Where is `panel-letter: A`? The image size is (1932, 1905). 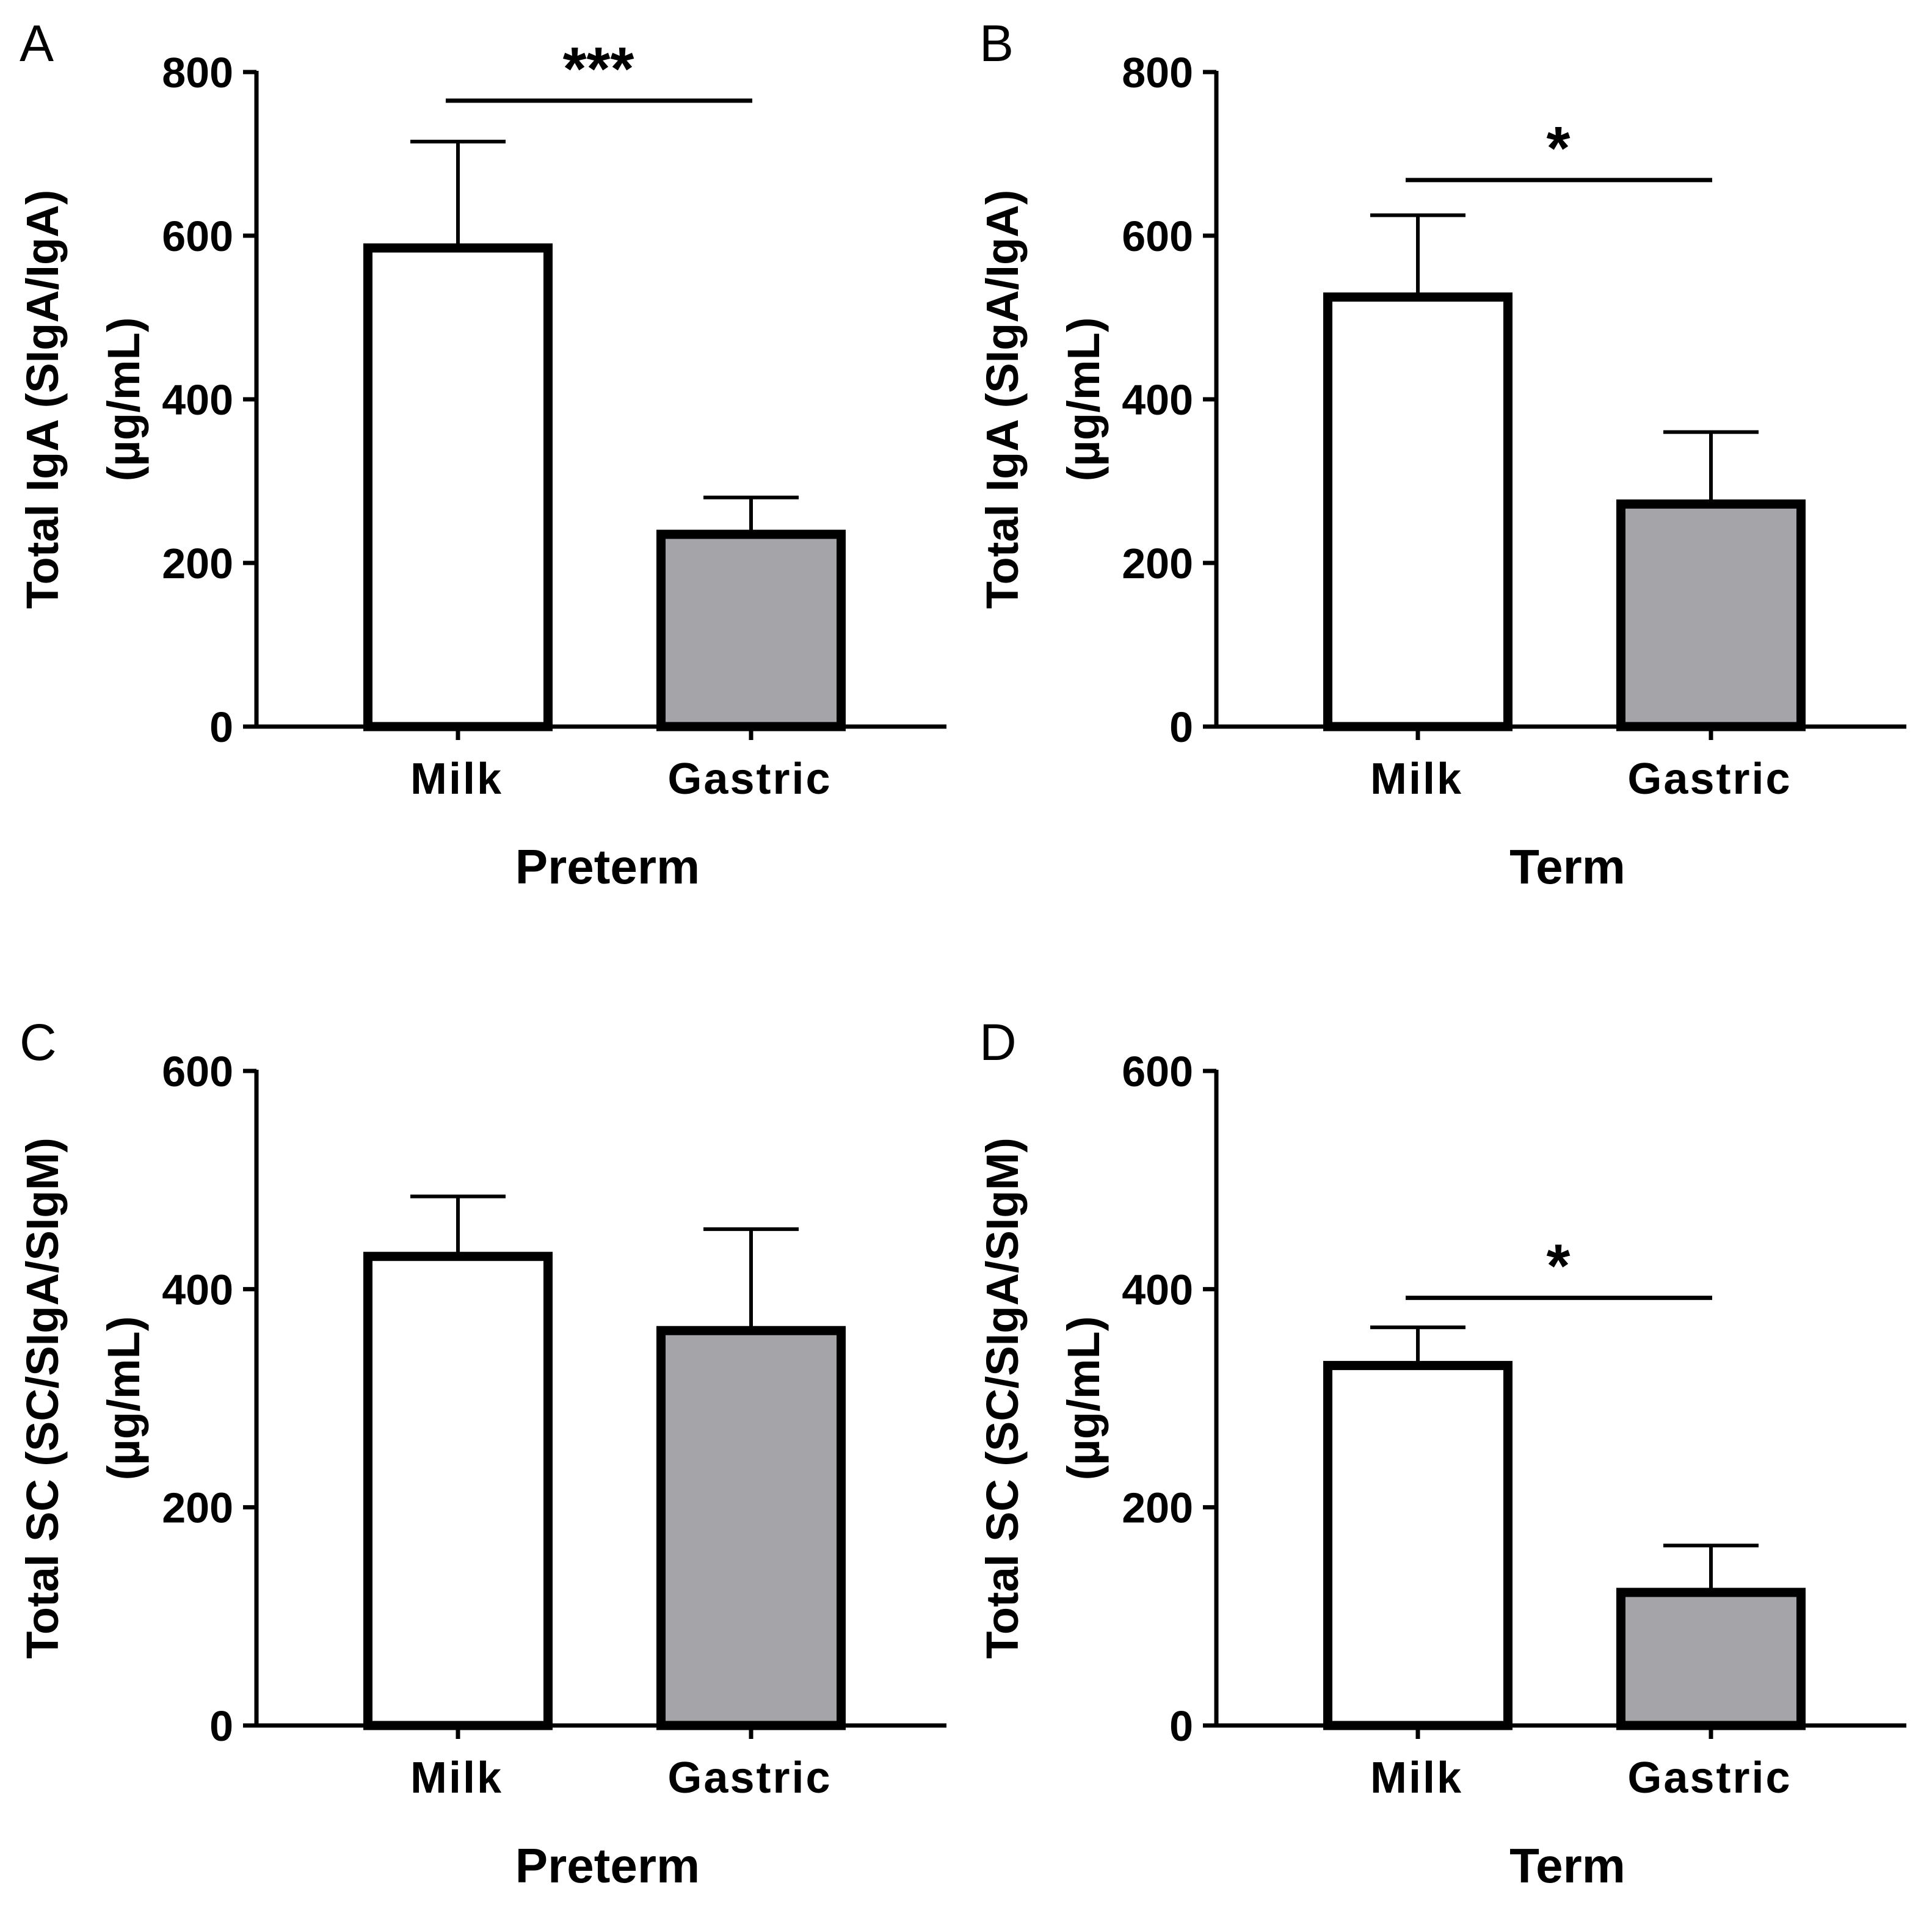 panel-letter: A is located at coordinates (37, 44).